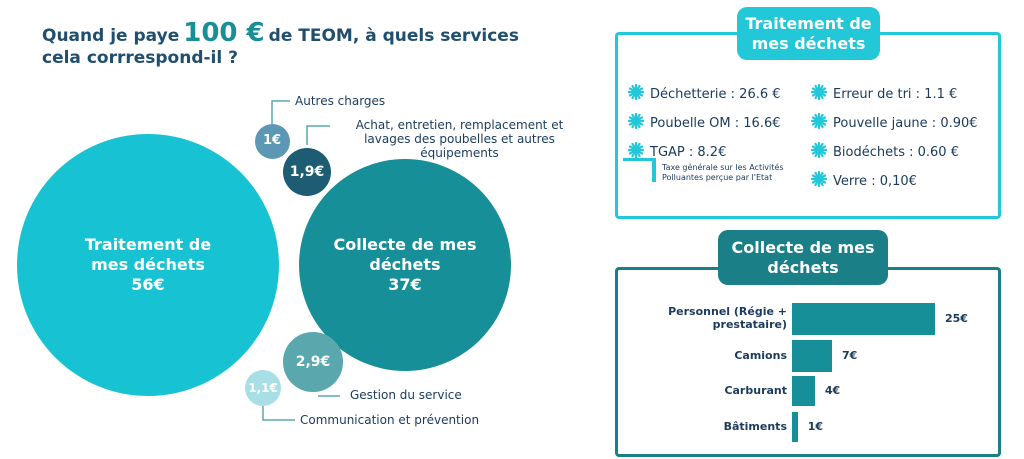 The width and height of the screenshot is (1024, 459). Describe the element at coordinates (755, 426) in the screenshot. I see `bar-label: Bâtiments` at that location.